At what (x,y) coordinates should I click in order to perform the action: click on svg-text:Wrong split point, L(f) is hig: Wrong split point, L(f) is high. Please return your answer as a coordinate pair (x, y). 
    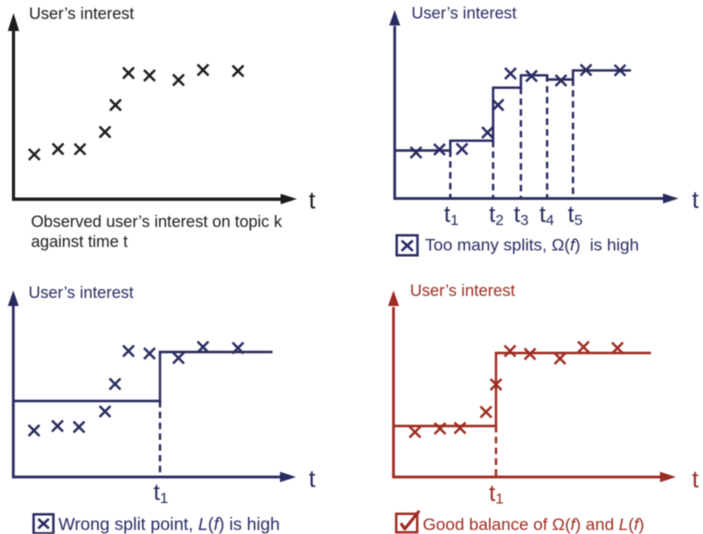
    Looking at the image, I should click on (168, 524).